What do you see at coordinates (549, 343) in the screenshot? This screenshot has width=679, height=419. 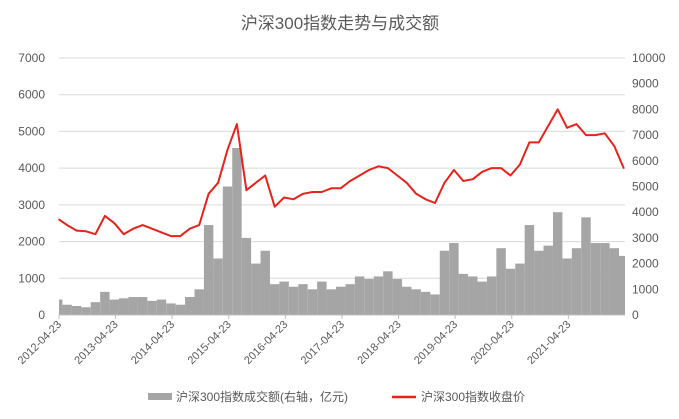 I see `x-tick-label: 2021-04-23` at bounding box center [549, 343].